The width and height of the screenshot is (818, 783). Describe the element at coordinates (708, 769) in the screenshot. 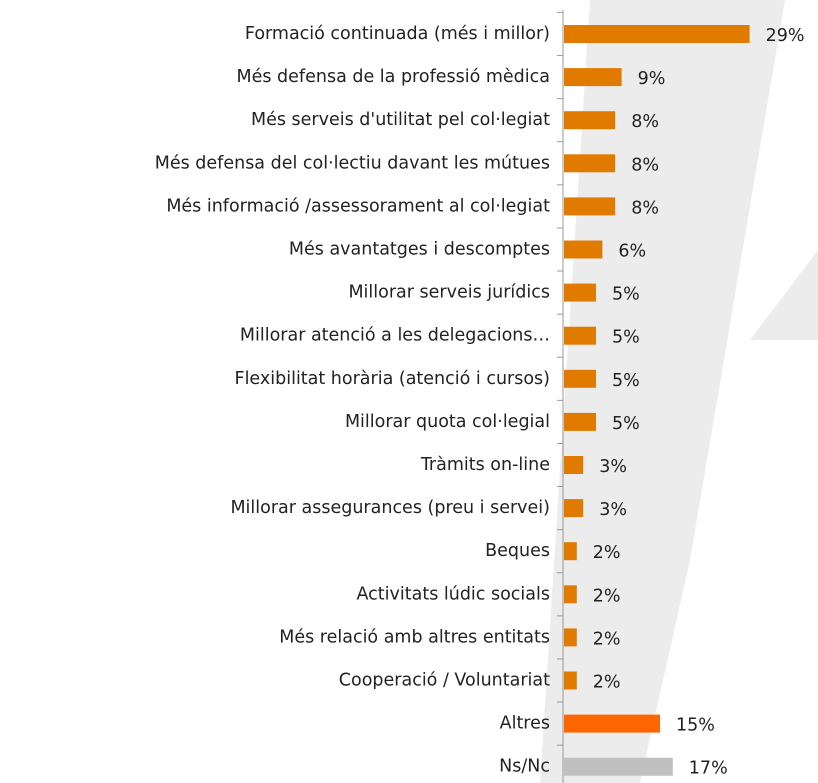

I see `value-label: 17%` at that location.